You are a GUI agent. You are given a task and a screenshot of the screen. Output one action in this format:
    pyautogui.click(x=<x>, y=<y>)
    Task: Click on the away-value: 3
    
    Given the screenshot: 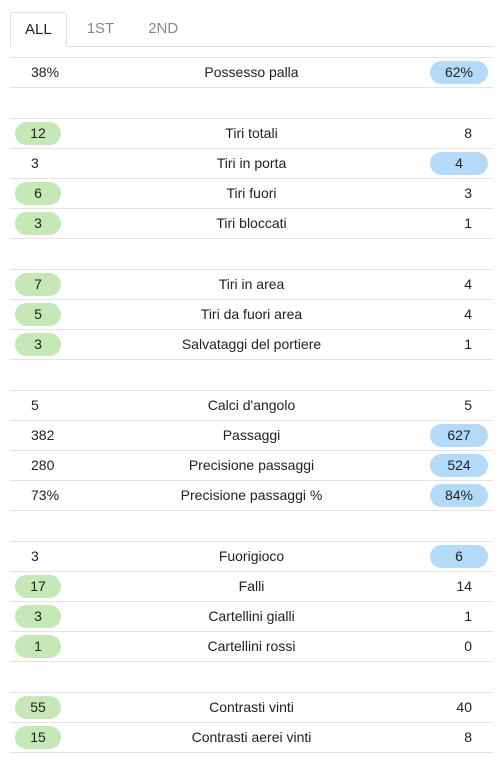 What is the action you would take?
    pyautogui.click(x=468, y=193)
    